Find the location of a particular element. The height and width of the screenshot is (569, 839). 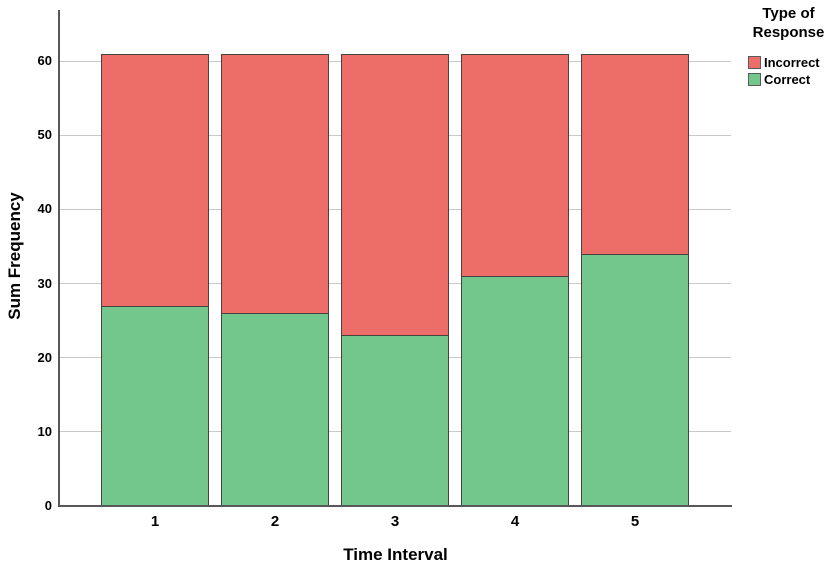

y-tick-label-10: 10 is located at coordinates (44, 431).